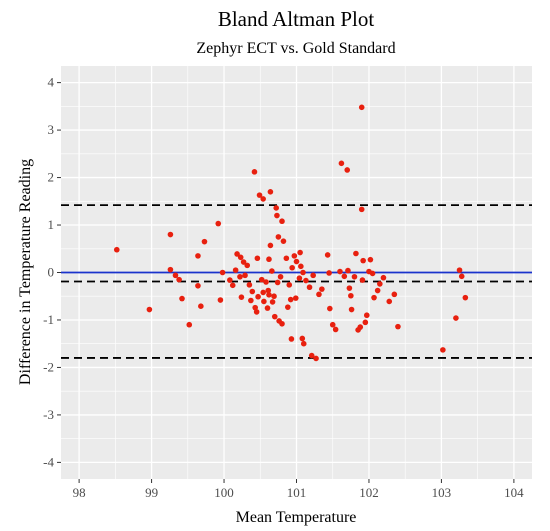 The image size is (550, 531). I want to click on x-axis-ticks: 98 99 100 101 102 103 104, so click(298, 489).